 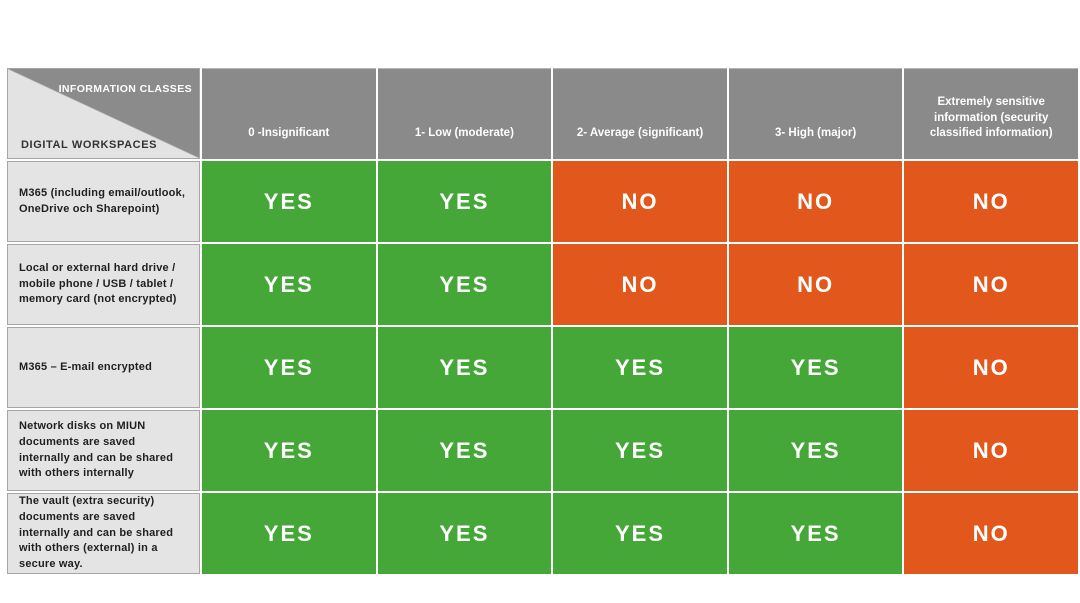 What do you see at coordinates (464, 201) in the screenshot?
I see `cell-r0-c1-yes: YES` at bounding box center [464, 201].